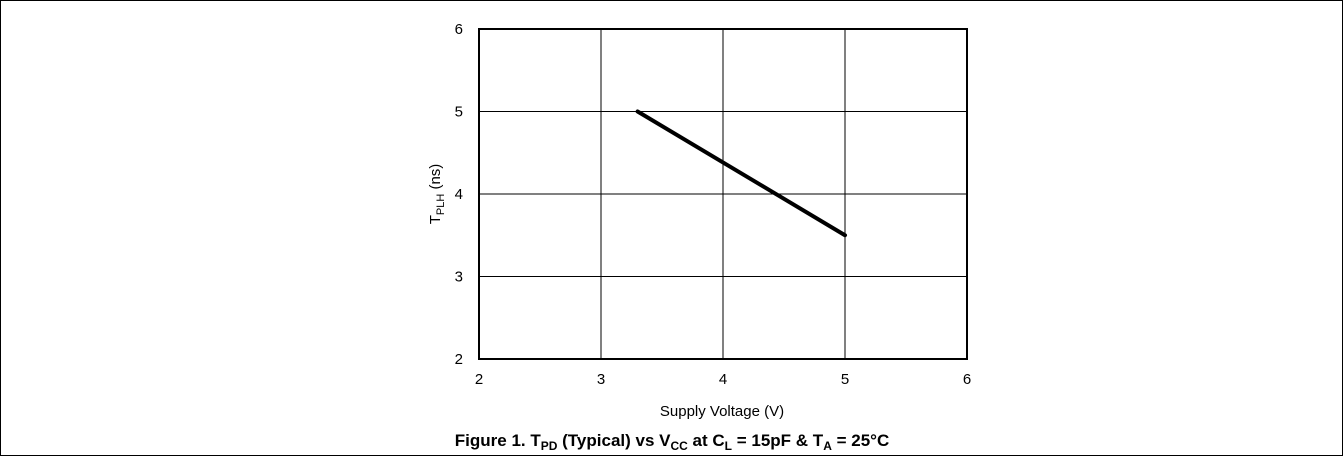 The width and height of the screenshot is (1343, 456). I want to click on x-tick-labels: 2 3 4 5 6, so click(723, 379).